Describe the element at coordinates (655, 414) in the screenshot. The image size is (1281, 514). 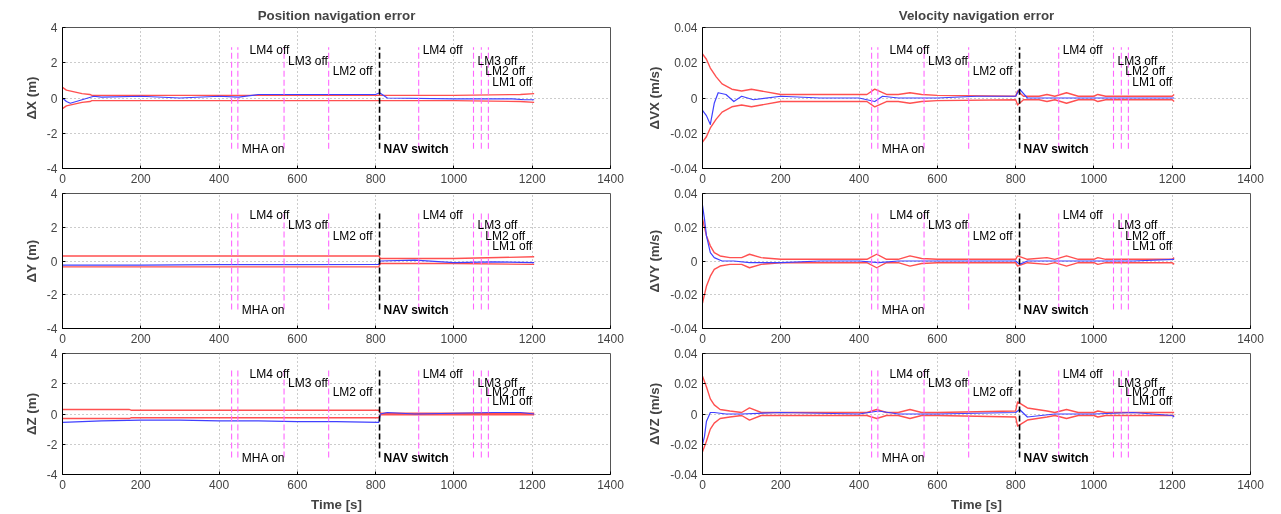
I see `y-axis-title: ΔVZ (m/s)` at that location.